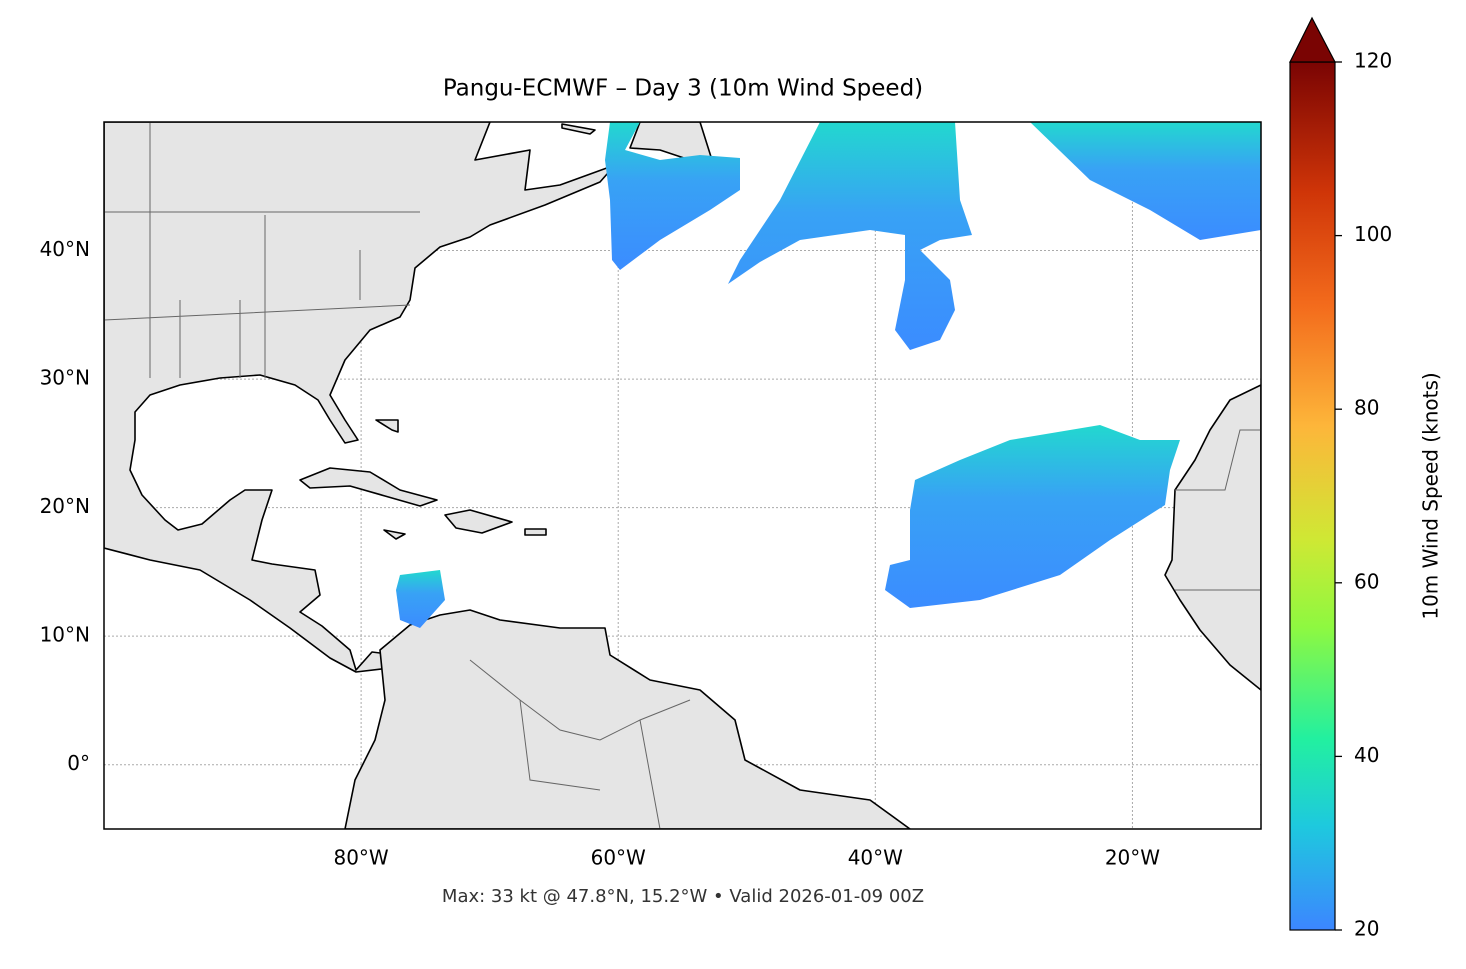 The height and width of the screenshot is (969, 1466). What do you see at coordinates (1312, 39) in the screenshot?
I see `colorbar-extend` at bounding box center [1312, 39].